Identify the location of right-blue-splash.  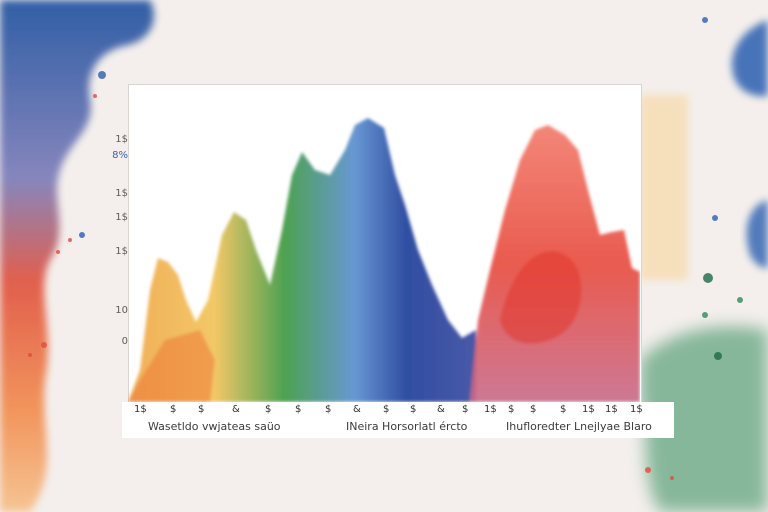
(749, 58).